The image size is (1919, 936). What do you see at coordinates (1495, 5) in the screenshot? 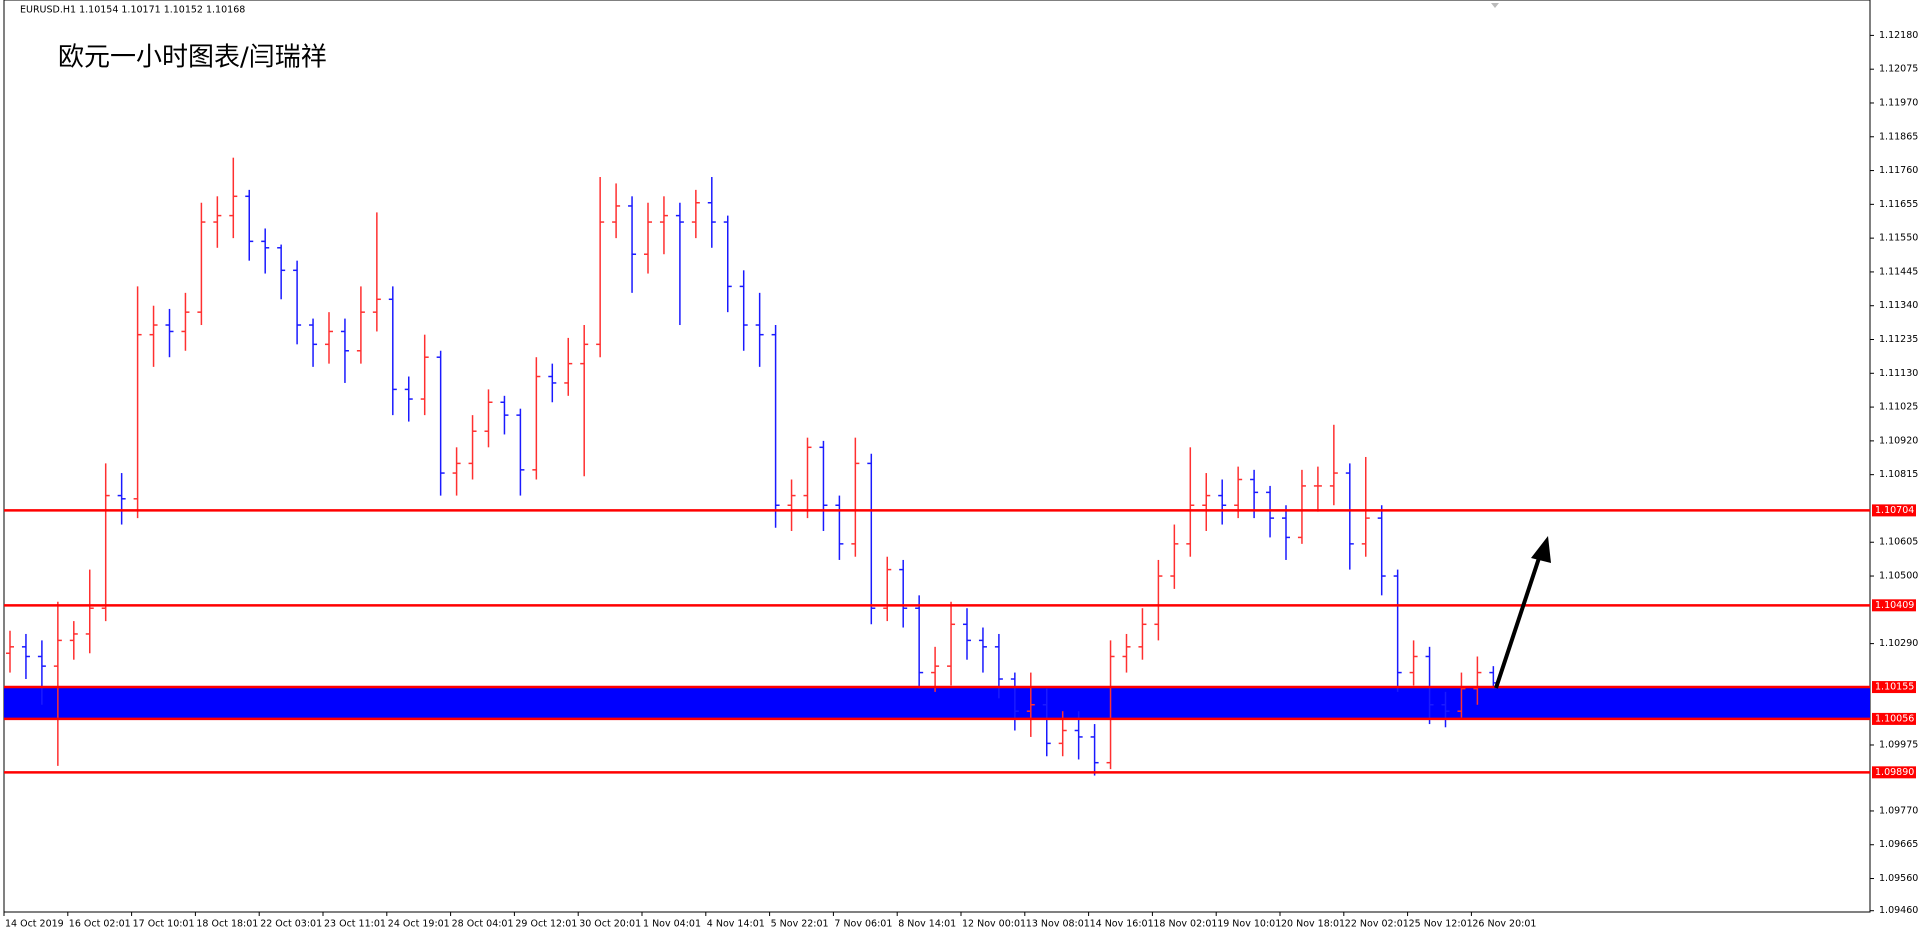
I see `scroll-marker` at bounding box center [1495, 5].